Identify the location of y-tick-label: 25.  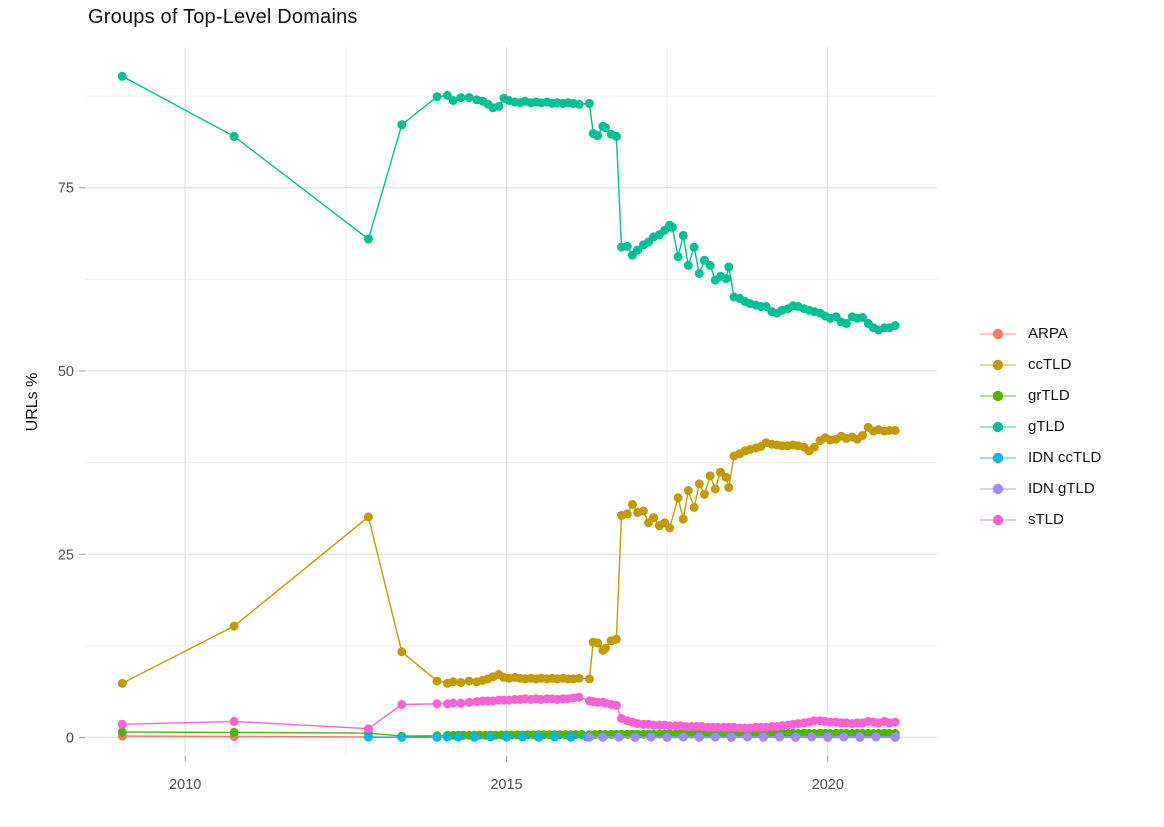
(66, 555).